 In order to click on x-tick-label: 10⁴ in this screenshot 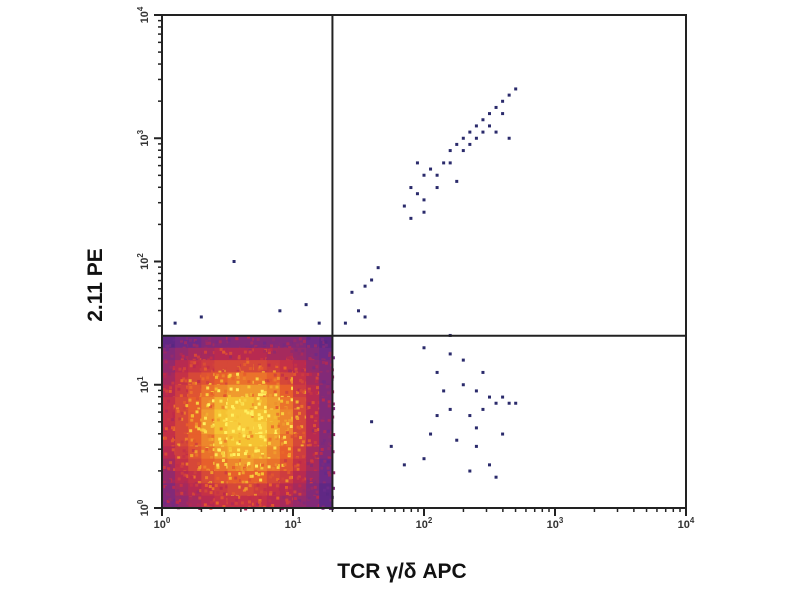, I will do `click(686, 523)`.